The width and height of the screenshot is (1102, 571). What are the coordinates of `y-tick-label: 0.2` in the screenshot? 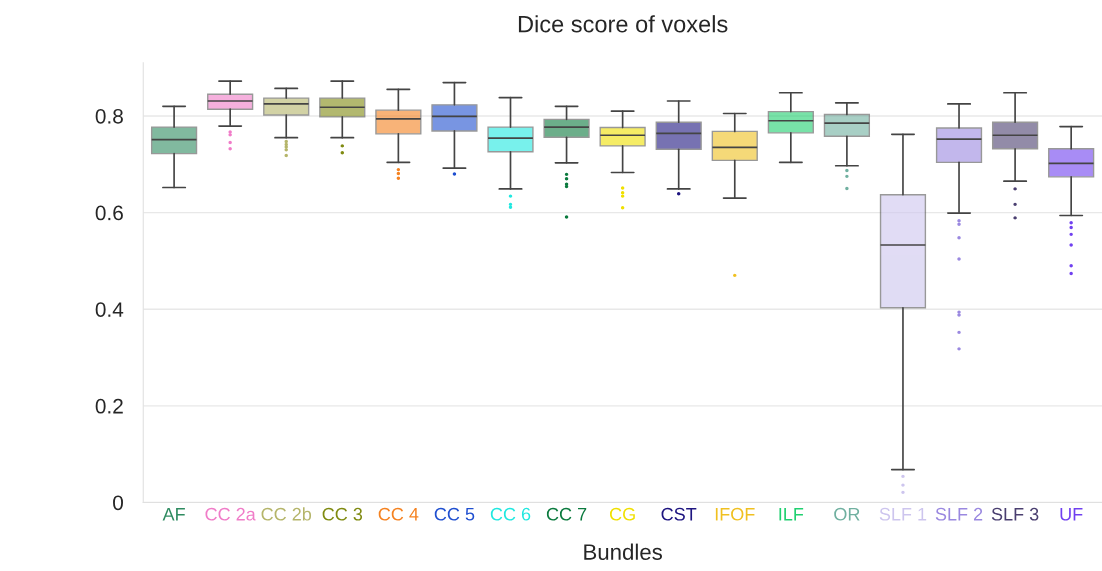 It's located at (109, 406).